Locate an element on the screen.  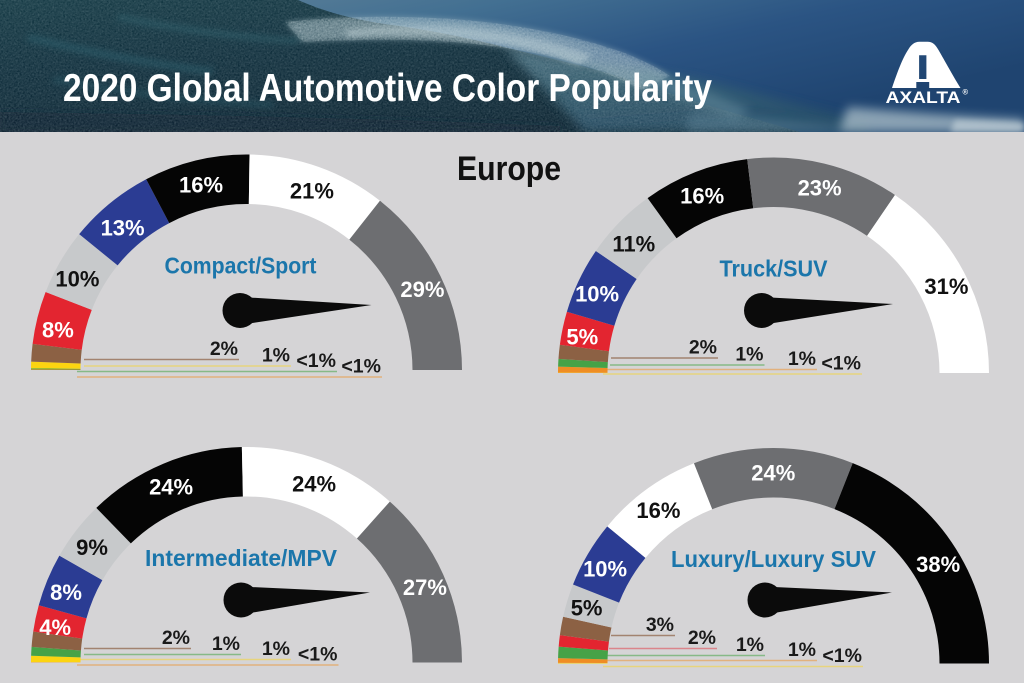
svg-text: 21% is located at coordinates (312, 190).